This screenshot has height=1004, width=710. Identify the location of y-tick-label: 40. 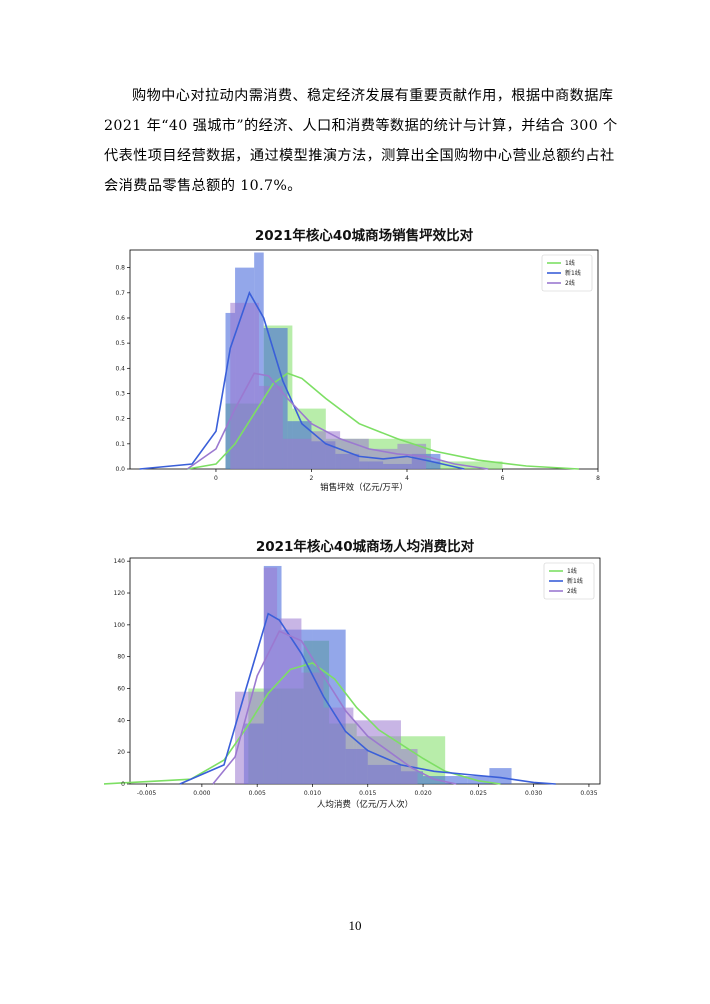
(121, 720).